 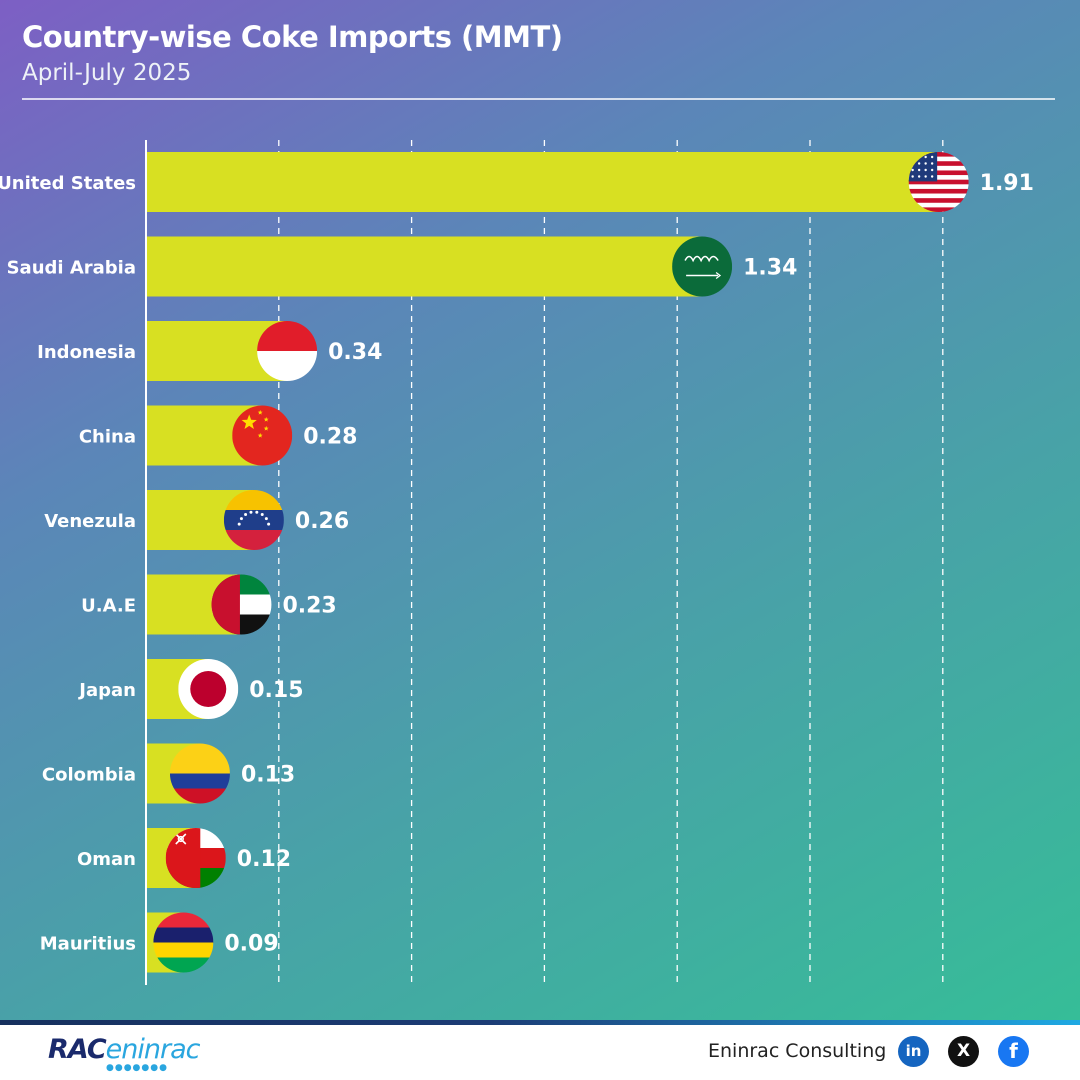 I want to click on company-name: Eninrac Consulting, so click(x=797, y=1051).